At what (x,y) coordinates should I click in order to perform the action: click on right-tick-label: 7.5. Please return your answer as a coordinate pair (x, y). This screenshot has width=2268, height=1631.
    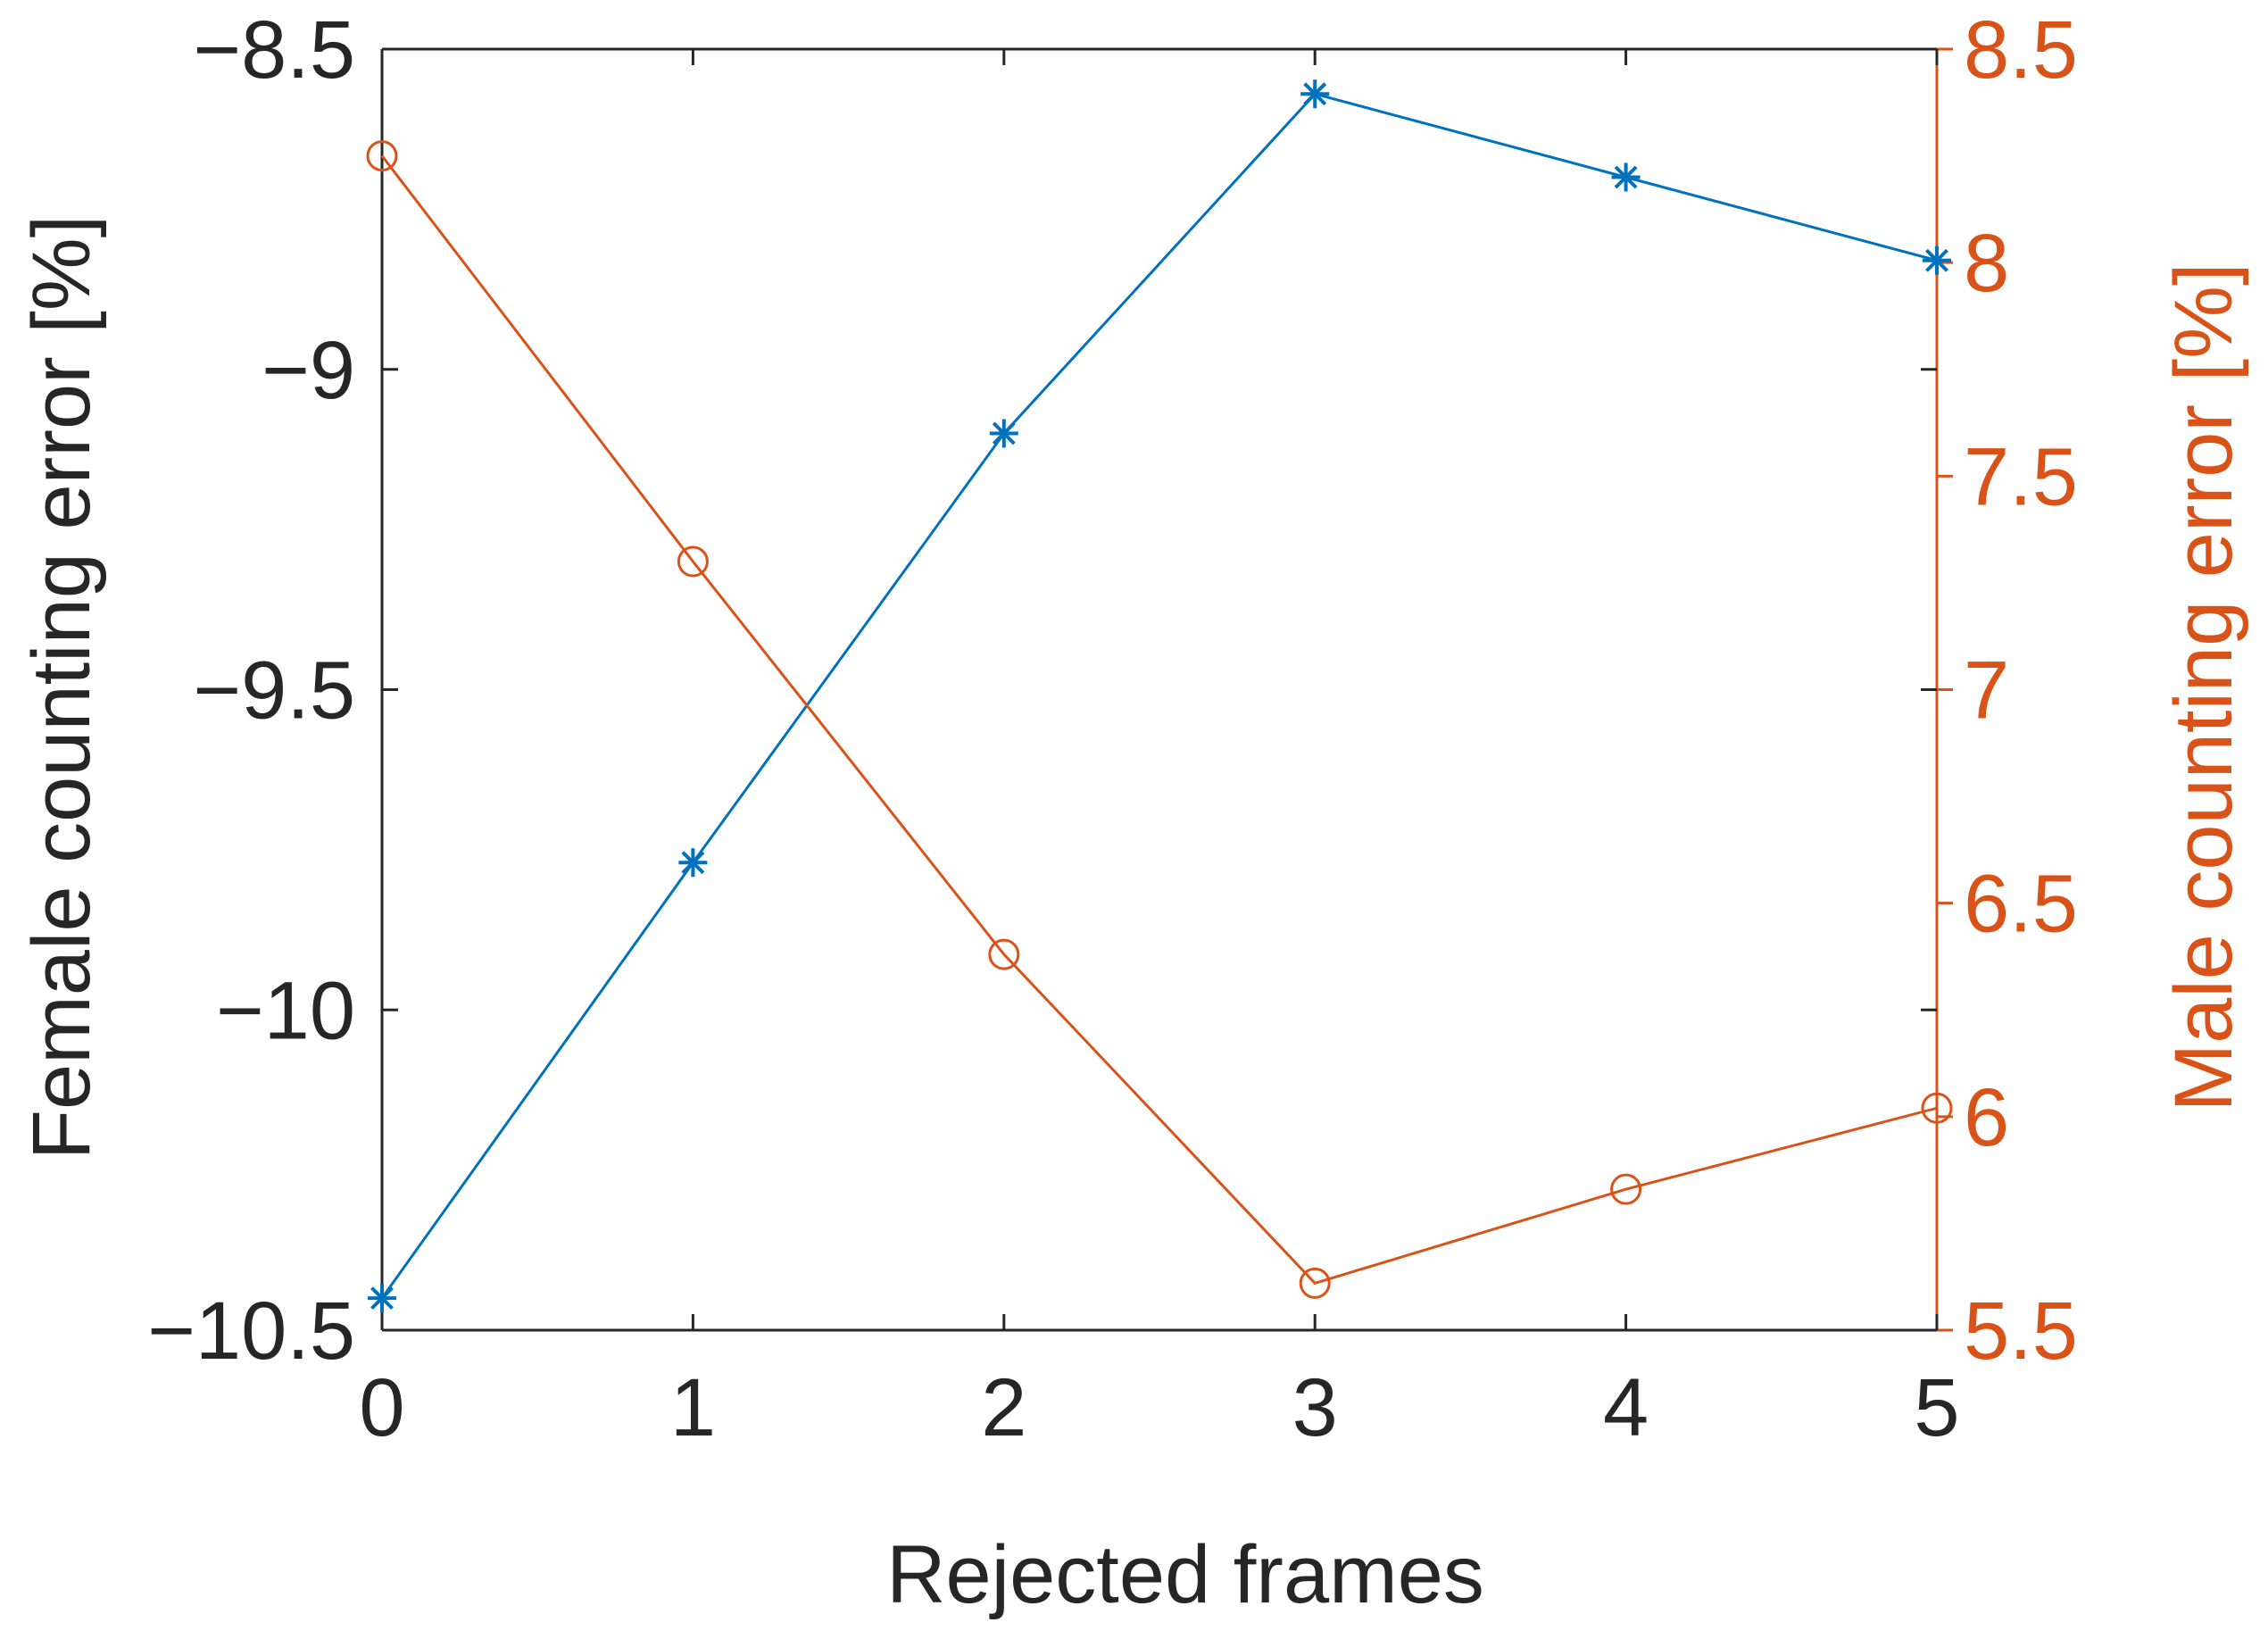
    Looking at the image, I should click on (2021, 476).